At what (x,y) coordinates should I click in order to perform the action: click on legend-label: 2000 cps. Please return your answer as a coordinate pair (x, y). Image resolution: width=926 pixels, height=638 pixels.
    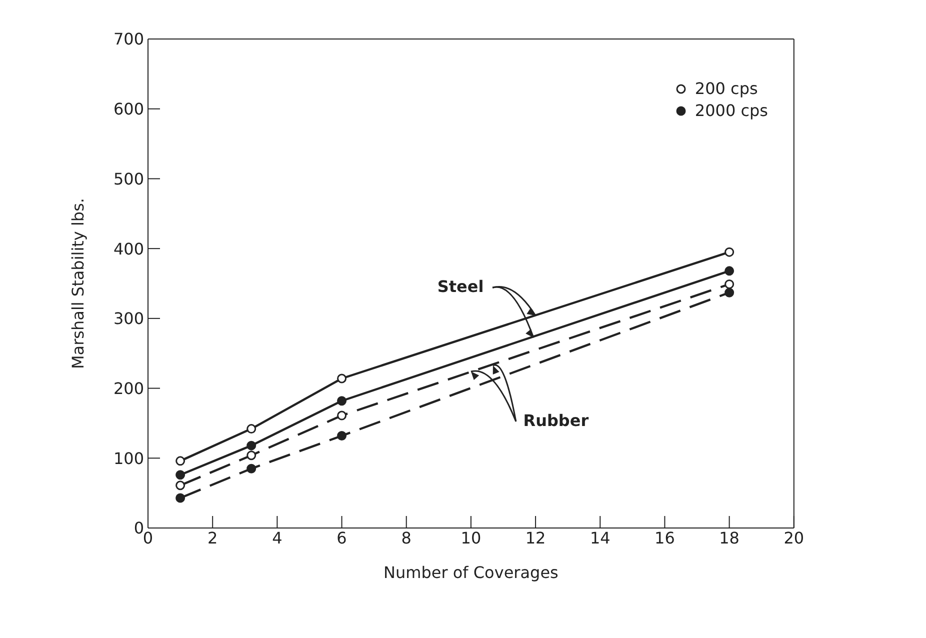
    Looking at the image, I should click on (731, 111).